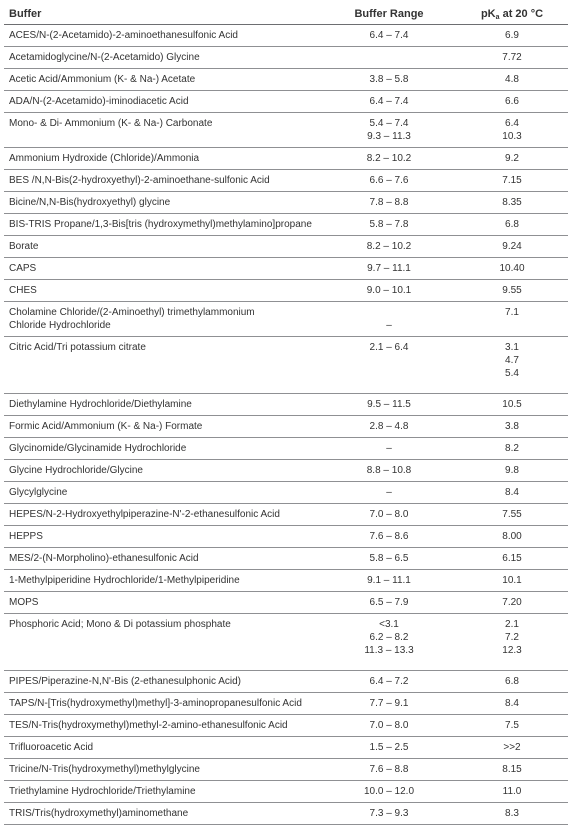  What do you see at coordinates (389, 791) in the screenshot?
I see `range-cell-line: 10.0 – 12.0` at bounding box center [389, 791].